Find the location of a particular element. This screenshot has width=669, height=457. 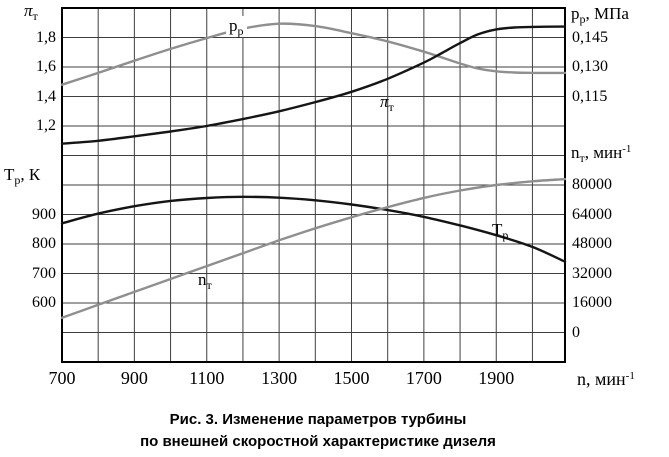

curve-label-symbol: Т is located at coordinates (497, 229).